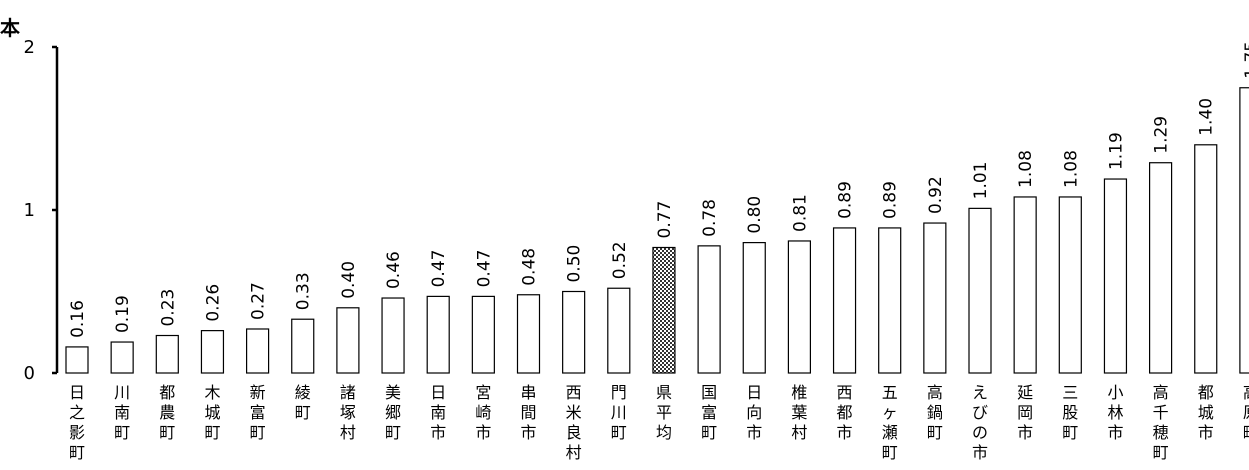  I want to click on value-label: 0.78, so click(710, 218).